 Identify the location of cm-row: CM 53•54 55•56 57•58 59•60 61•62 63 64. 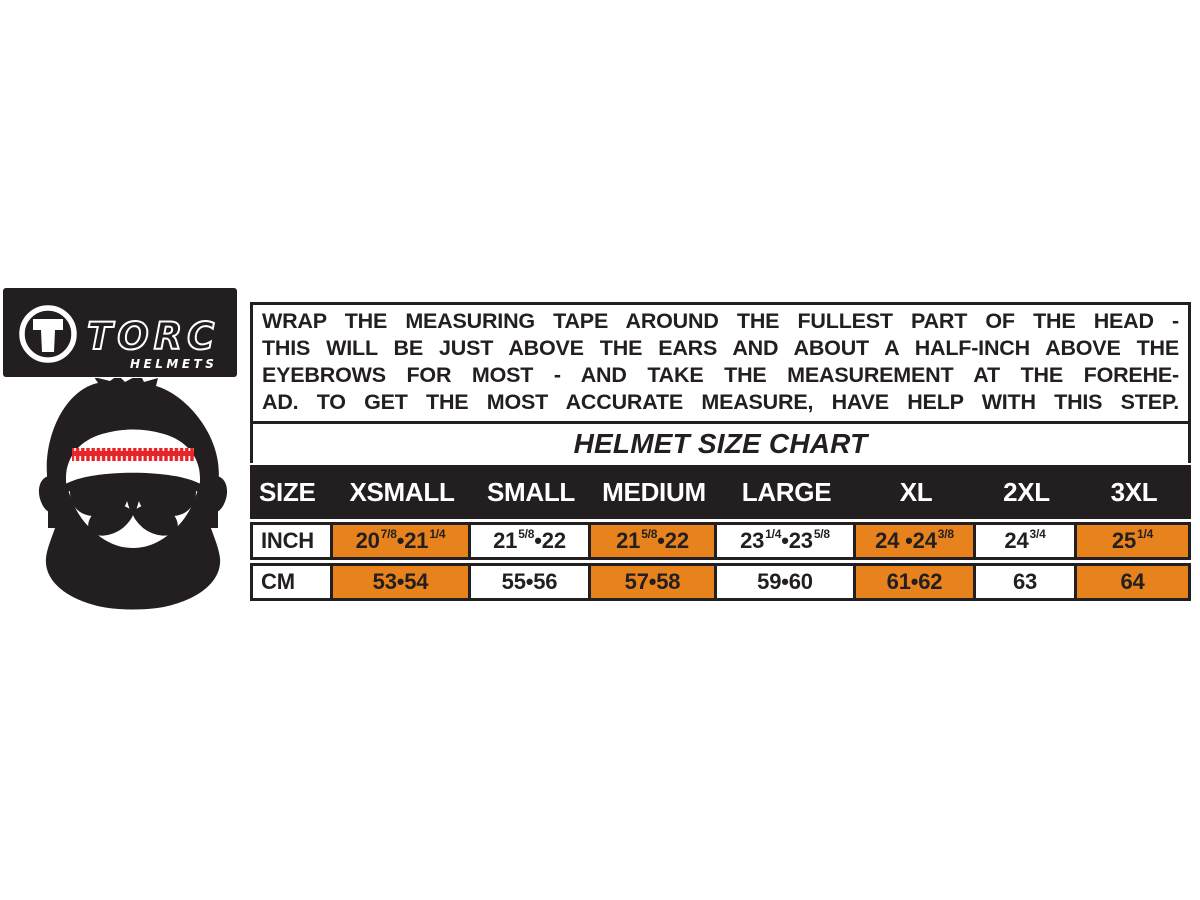
(720, 582).